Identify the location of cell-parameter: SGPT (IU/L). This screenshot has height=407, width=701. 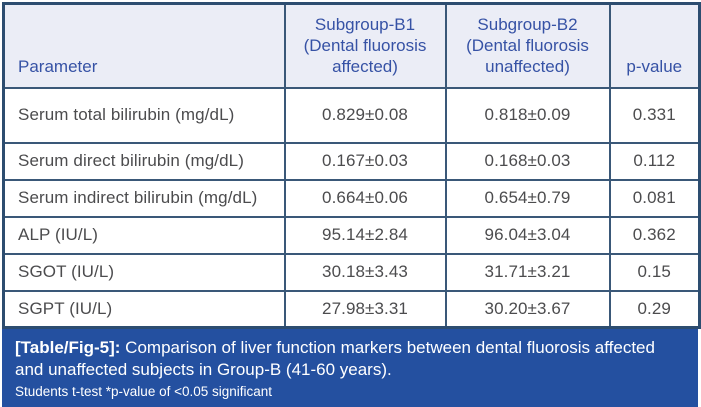
(144, 309).